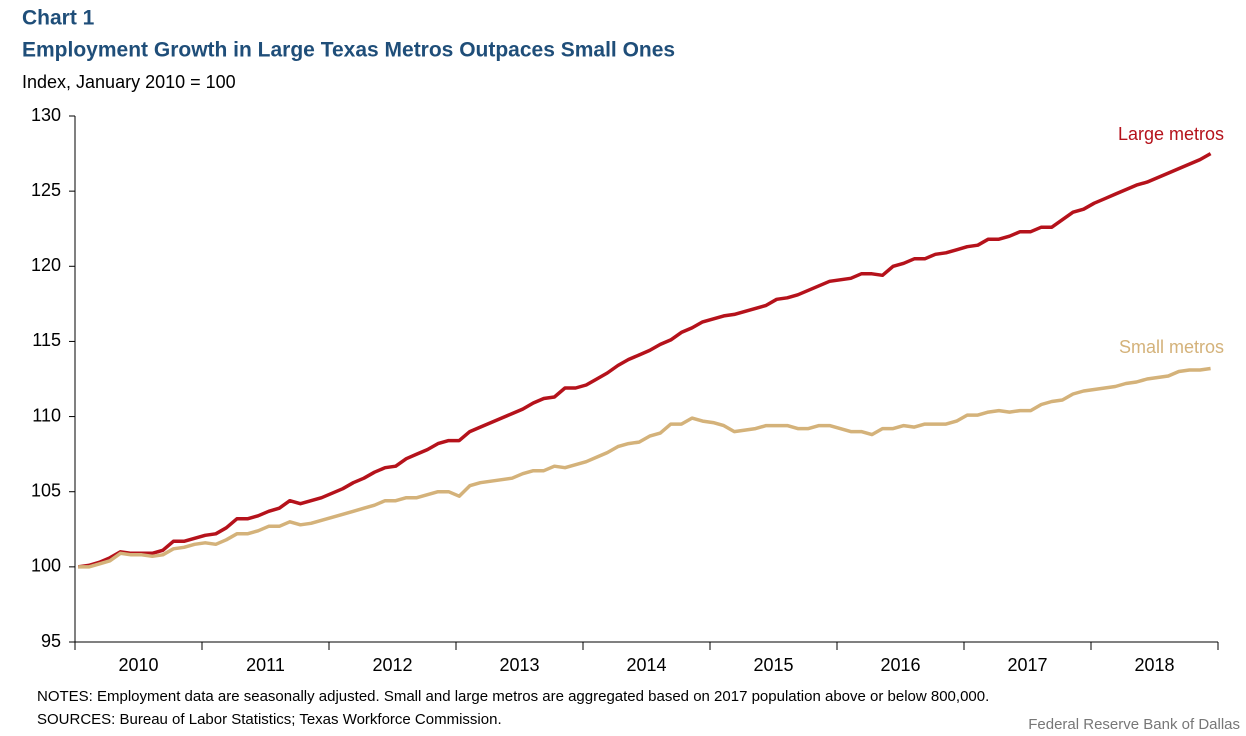 The width and height of the screenshot is (1246, 736). What do you see at coordinates (46, 340) in the screenshot?
I see `y-tick-label: 115` at bounding box center [46, 340].